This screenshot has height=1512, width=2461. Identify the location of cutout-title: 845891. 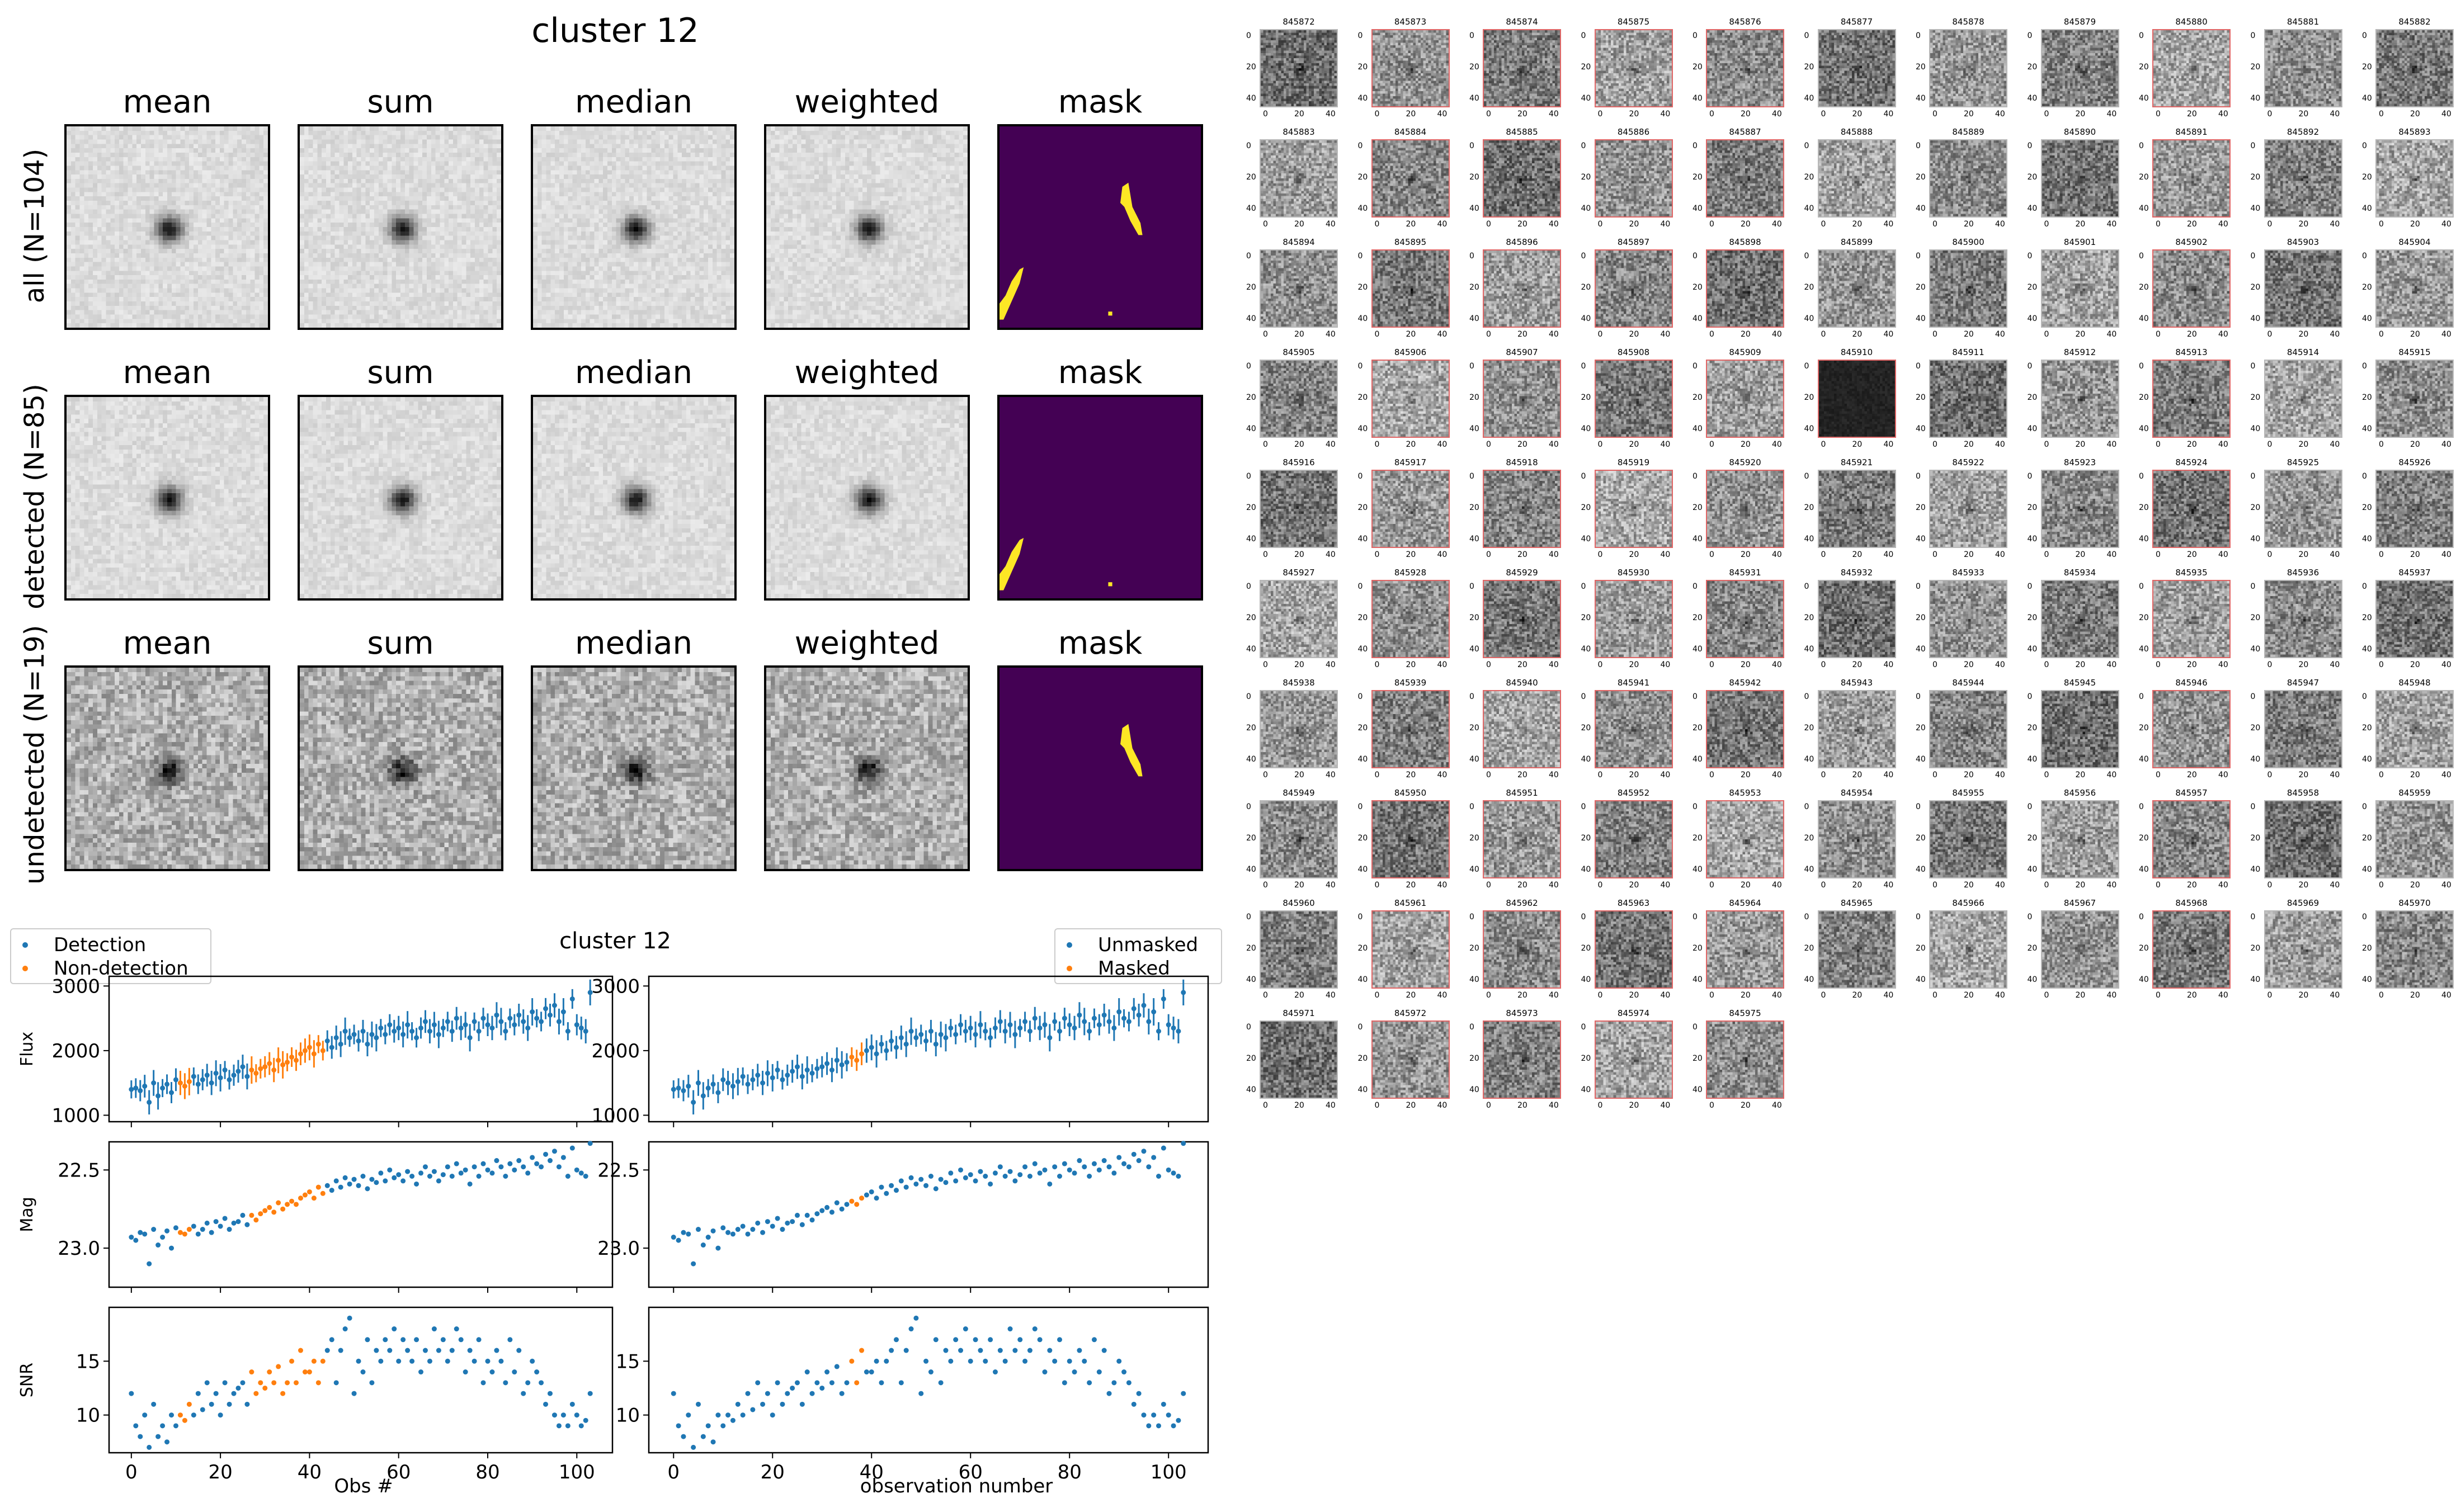
(2191, 132).